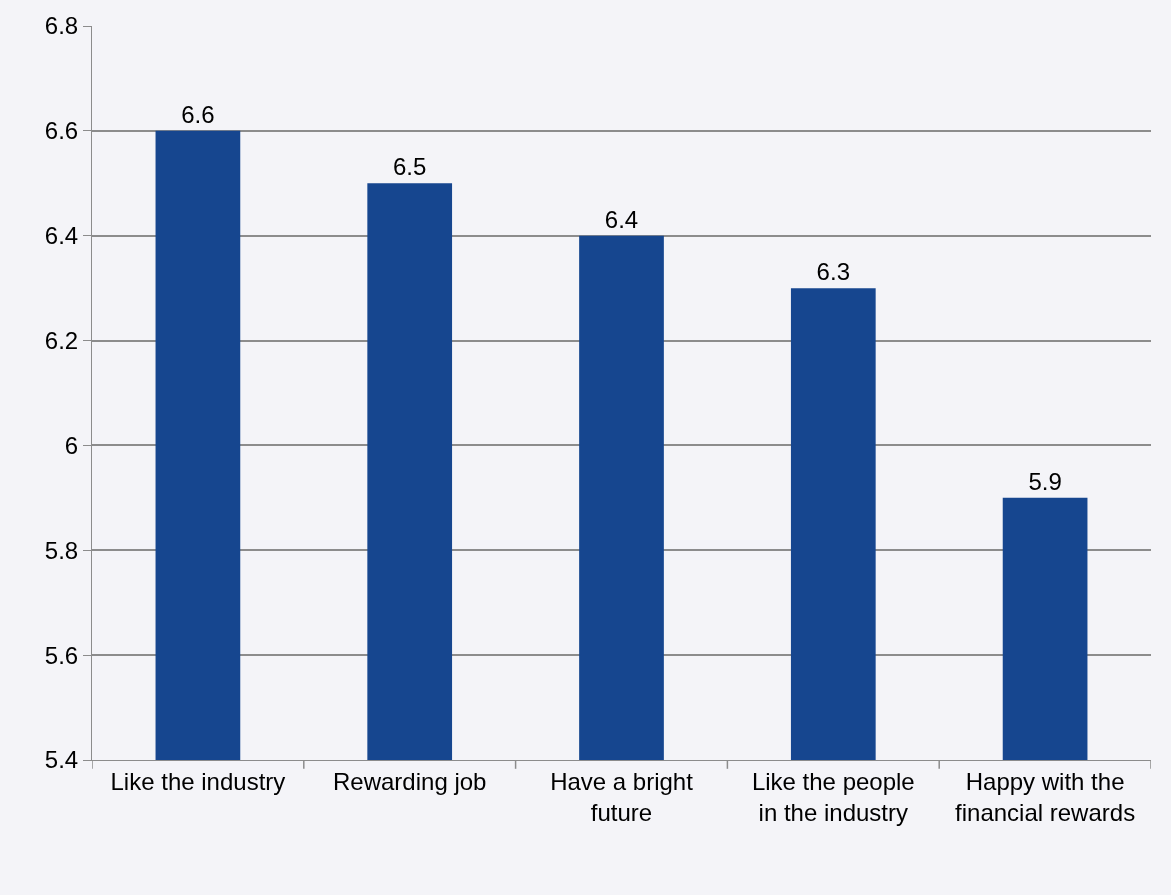 The height and width of the screenshot is (895, 1171). I want to click on y-tick-label: 6.4, so click(61, 236).